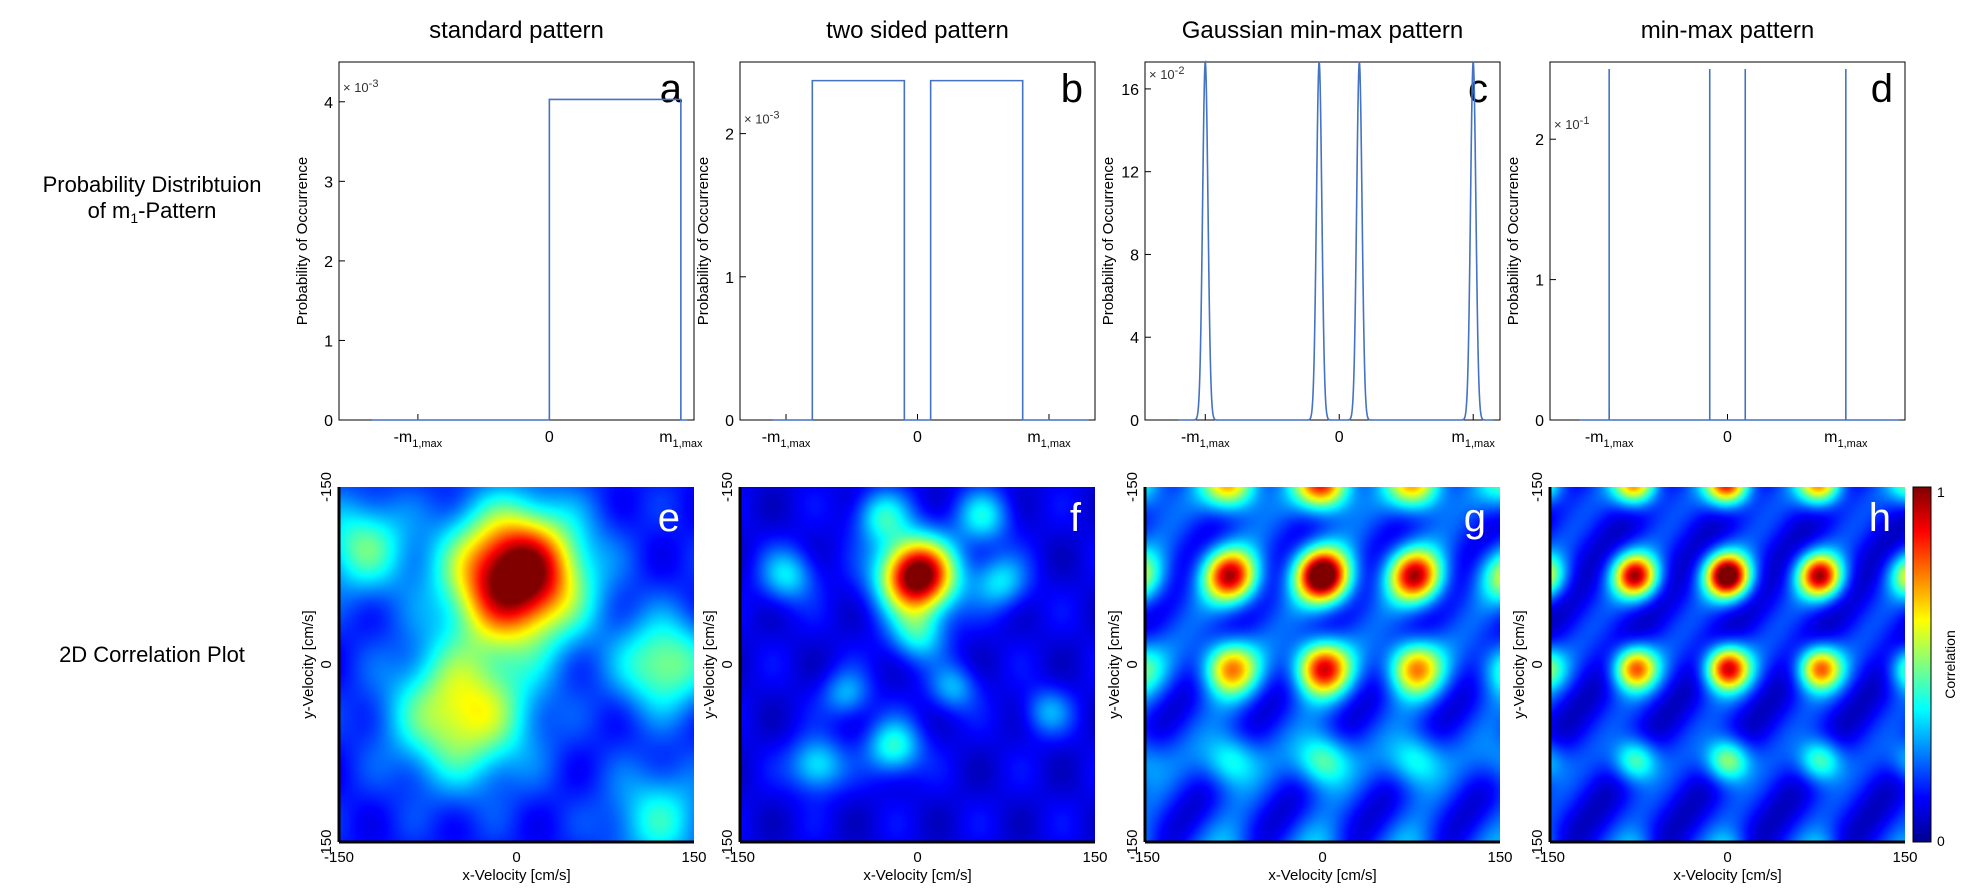 This screenshot has width=1977, height=893. What do you see at coordinates (328, 182) in the screenshot?
I see `y-tick-label: 3` at bounding box center [328, 182].